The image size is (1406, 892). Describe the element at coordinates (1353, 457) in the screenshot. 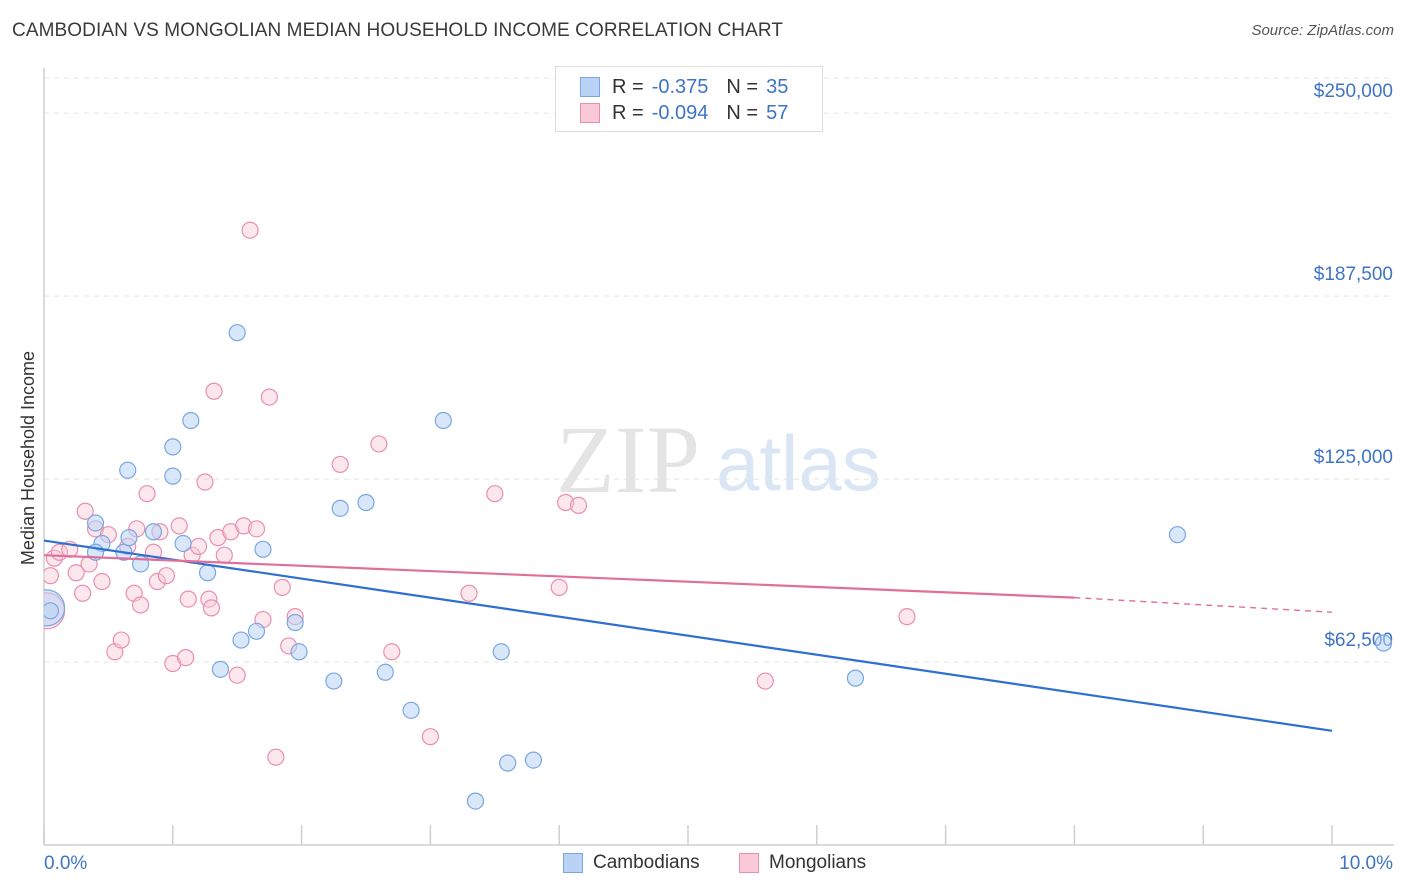

I see `y-tick-label: $125,000` at that location.